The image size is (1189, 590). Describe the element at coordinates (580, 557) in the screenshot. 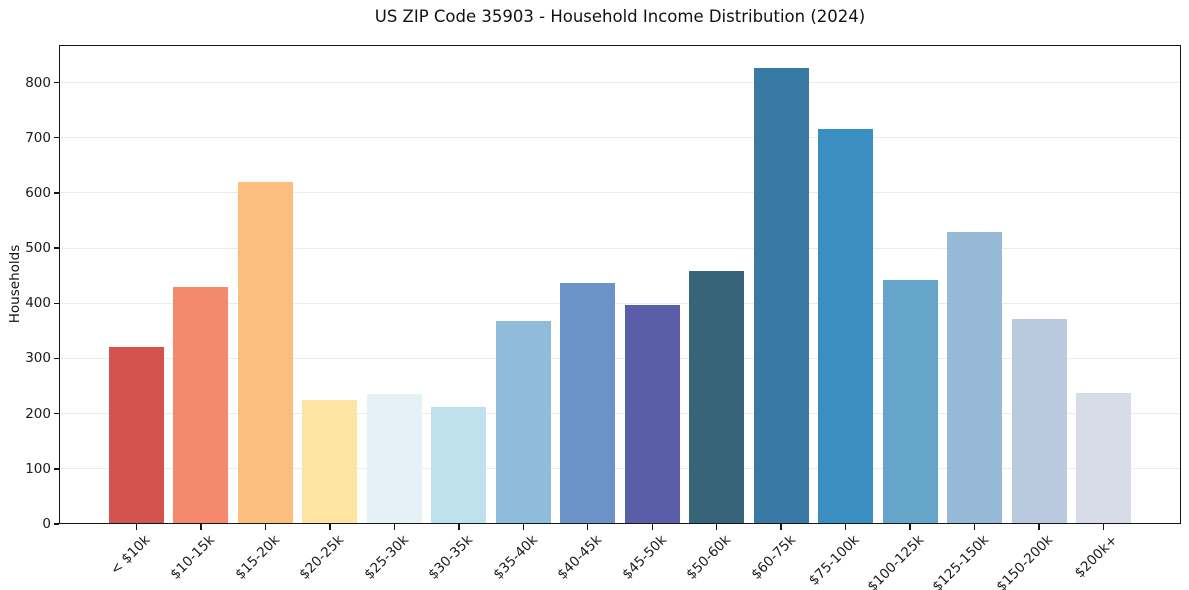

I see `x-tick-label: $40-45k` at that location.